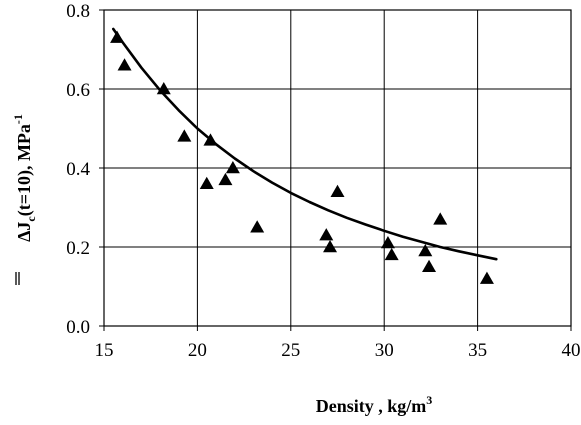  What do you see at coordinates (18, 119) in the screenshot?
I see `y-axis-label-superscript: -1` at bounding box center [18, 119].